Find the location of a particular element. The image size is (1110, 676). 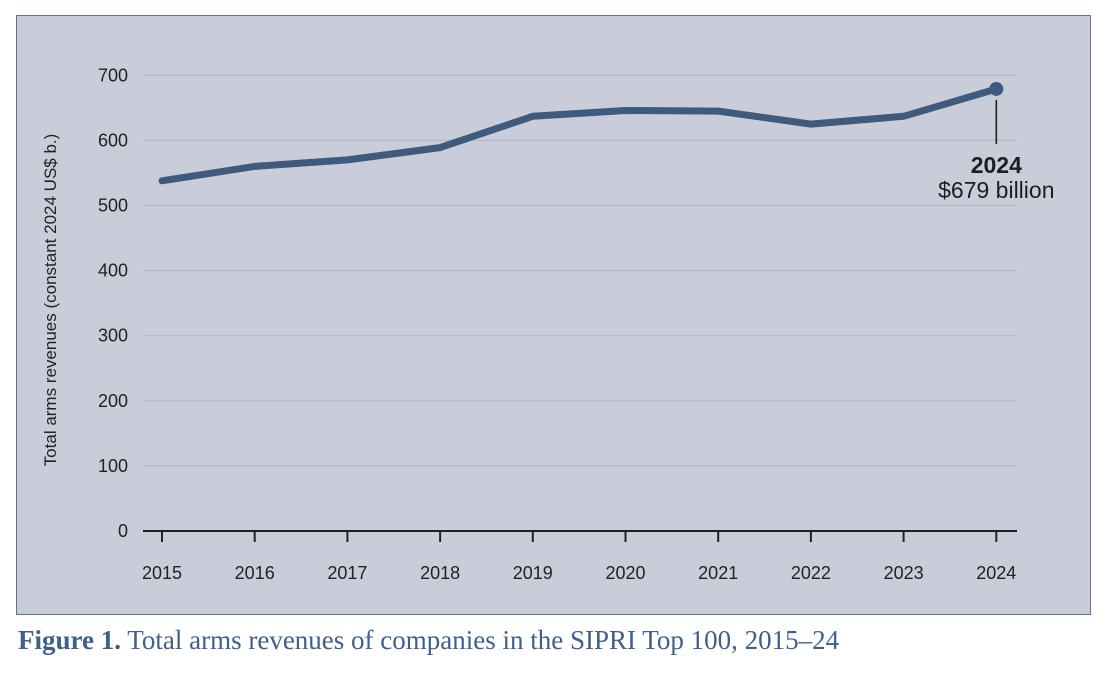

y-tick-label-100: 100 is located at coordinates (113, 466).